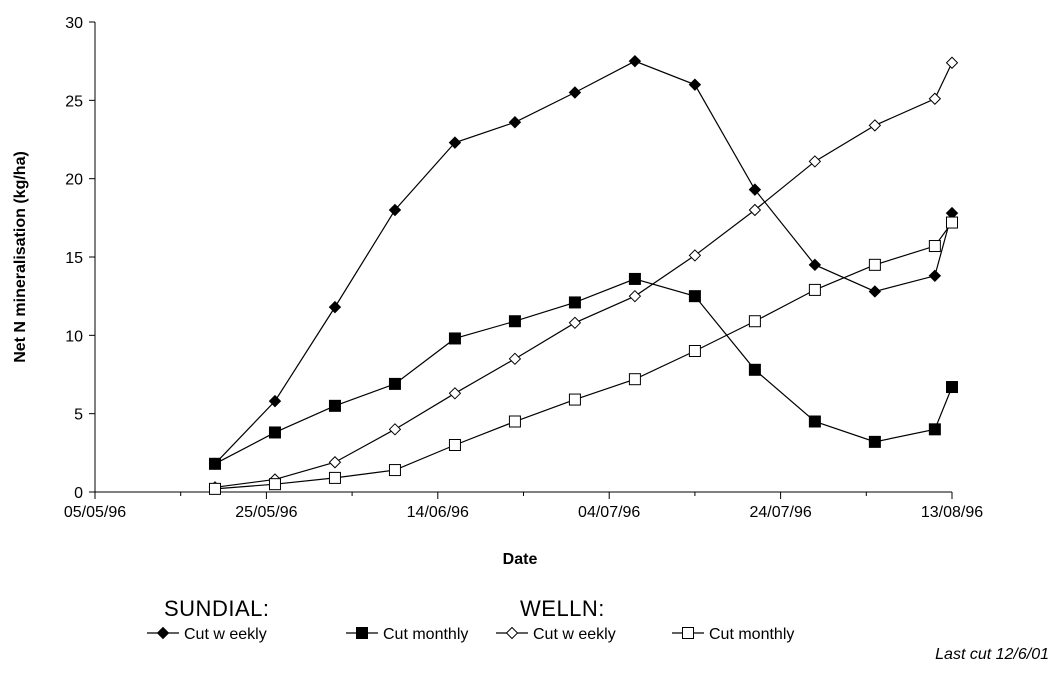  I want to click on legend-entry-4: Cut monthly, so click(733, 634).